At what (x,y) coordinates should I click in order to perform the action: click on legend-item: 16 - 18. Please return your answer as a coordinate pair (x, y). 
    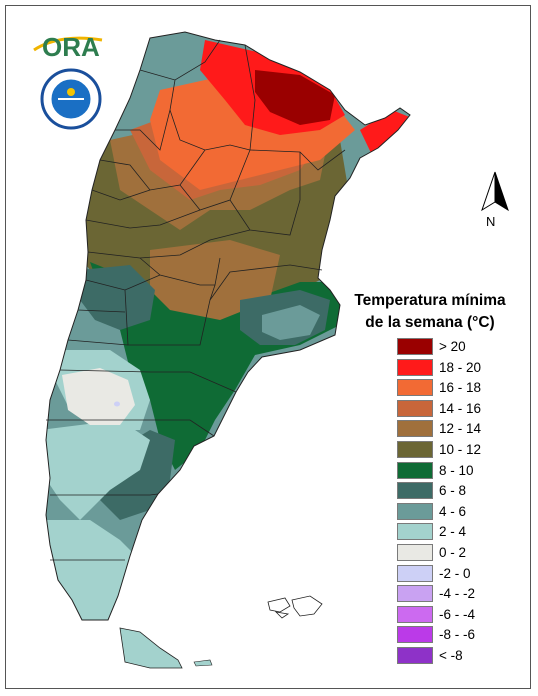
    Looking at the image, I should click on (457, 388).